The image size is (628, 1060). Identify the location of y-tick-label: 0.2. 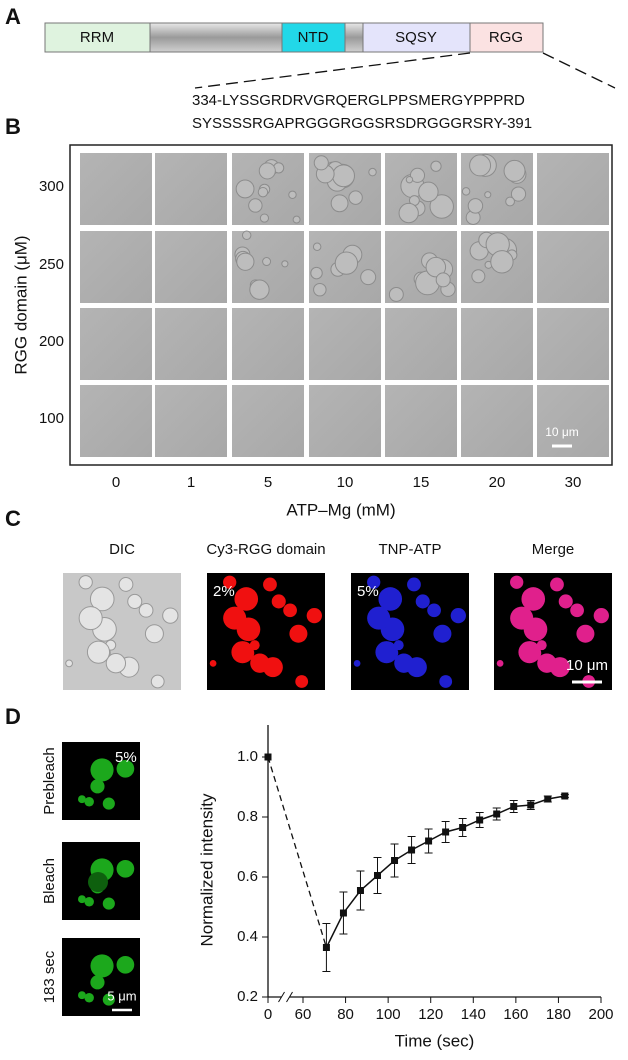
(247, 996).